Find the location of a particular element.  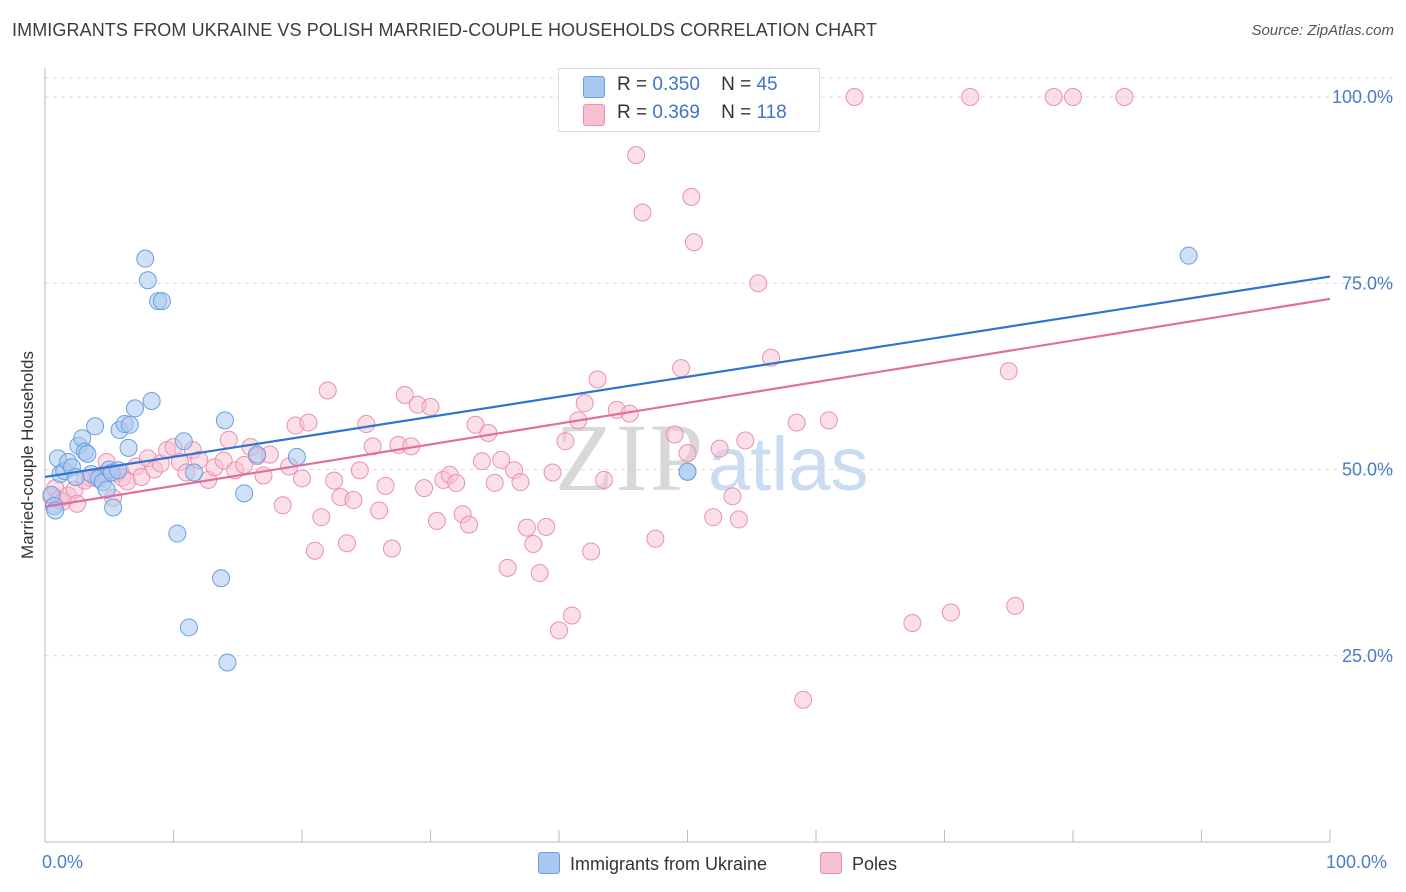

legend-item-poles: Poles is located at coordinates (858, 863).